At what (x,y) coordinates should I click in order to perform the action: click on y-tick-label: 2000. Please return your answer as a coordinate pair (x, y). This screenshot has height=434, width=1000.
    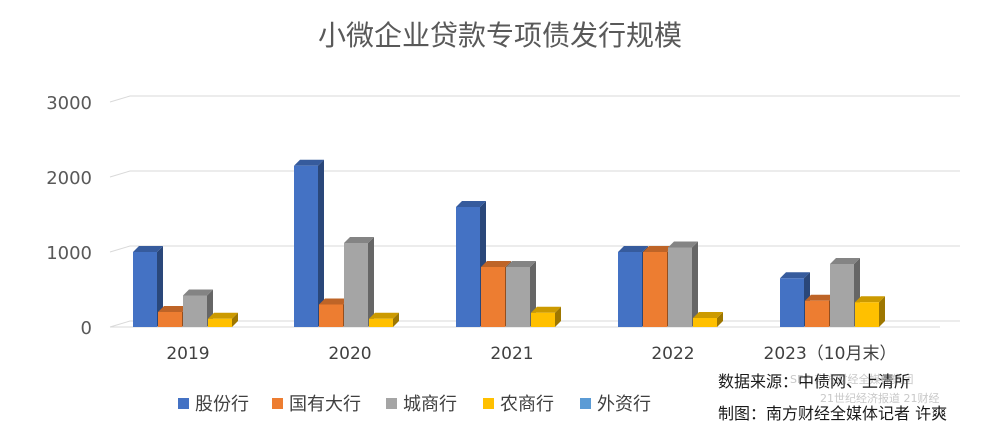
    Looking at the image, I should click on (69, 178).